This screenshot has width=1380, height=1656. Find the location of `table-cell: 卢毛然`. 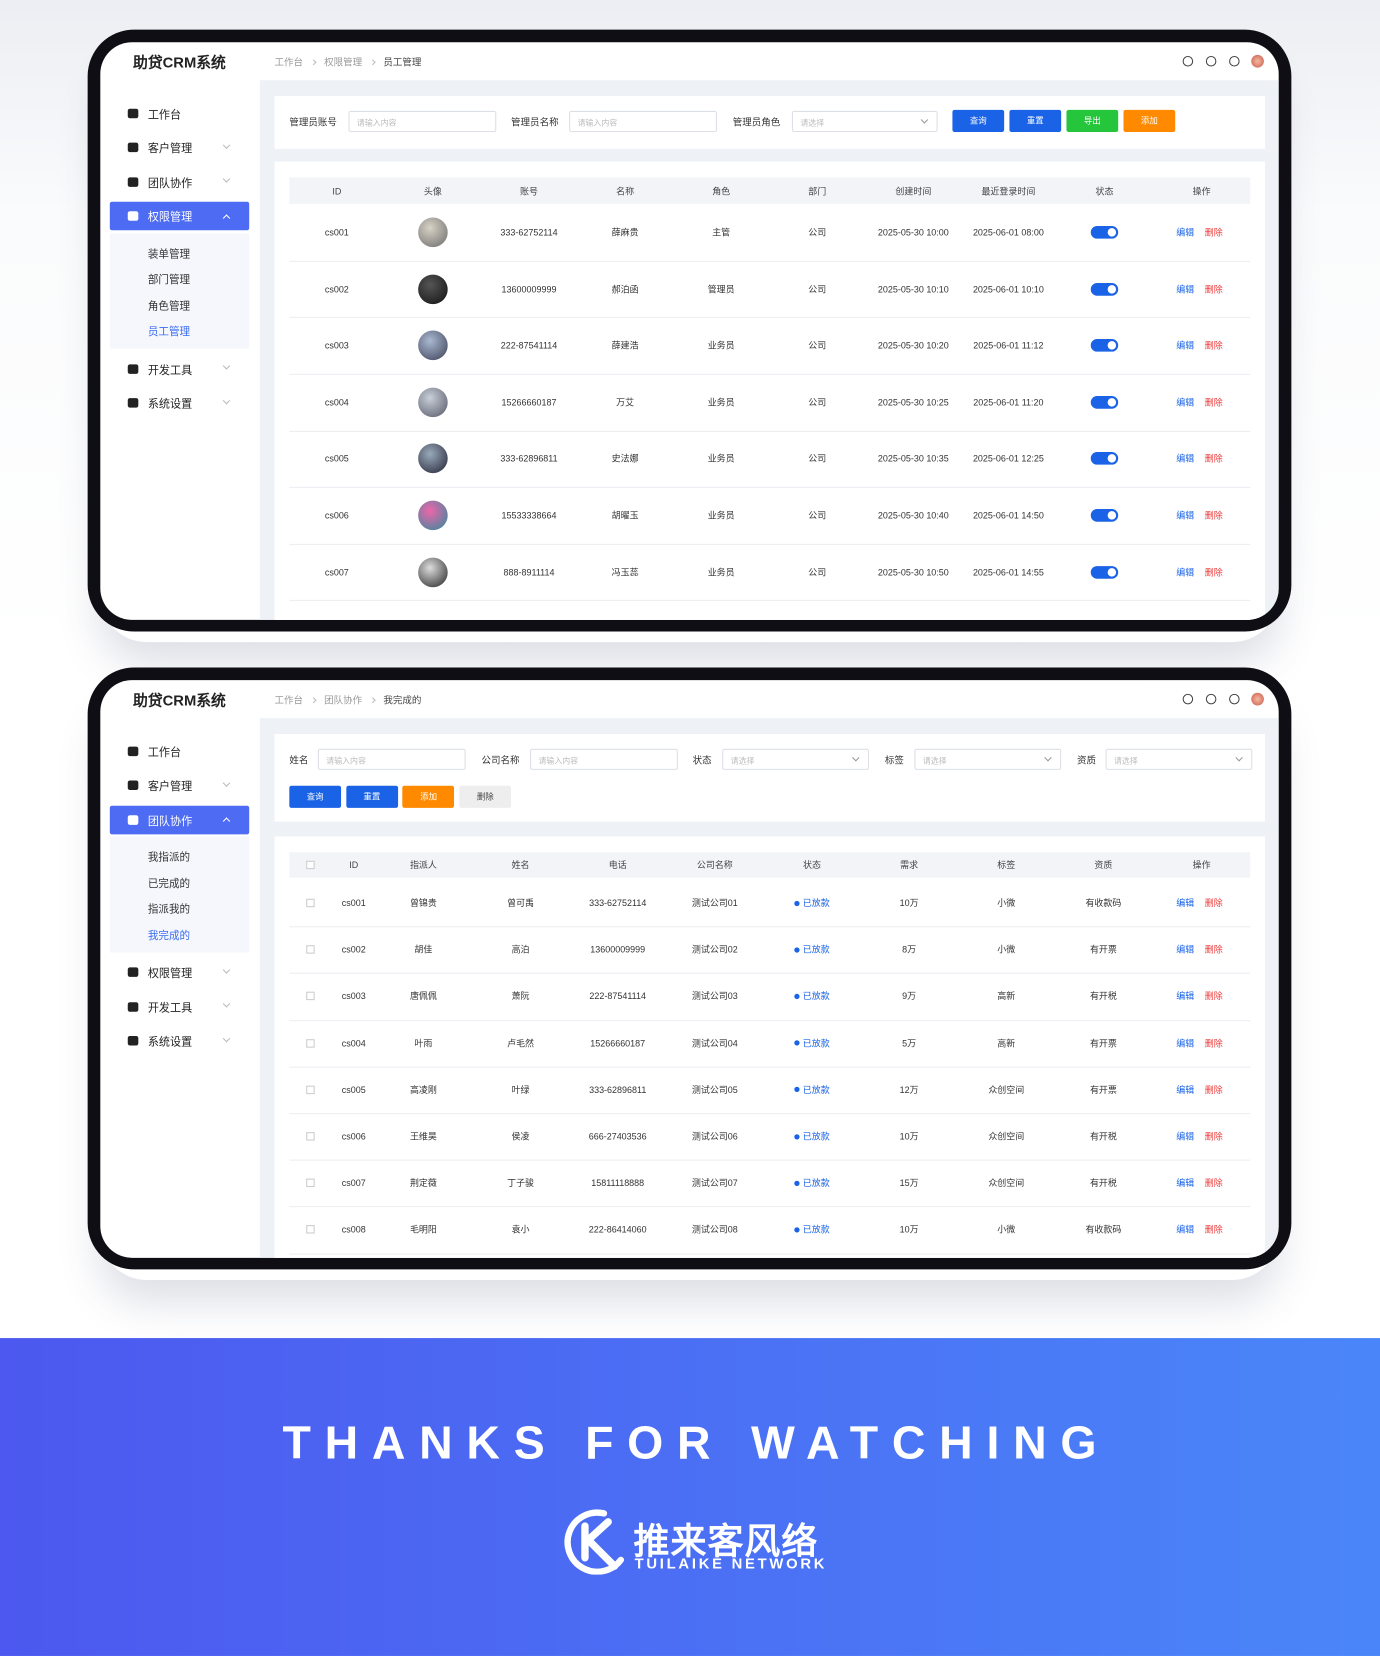

table-cell: 卢毛然 is located at coordinates (521, 1043).